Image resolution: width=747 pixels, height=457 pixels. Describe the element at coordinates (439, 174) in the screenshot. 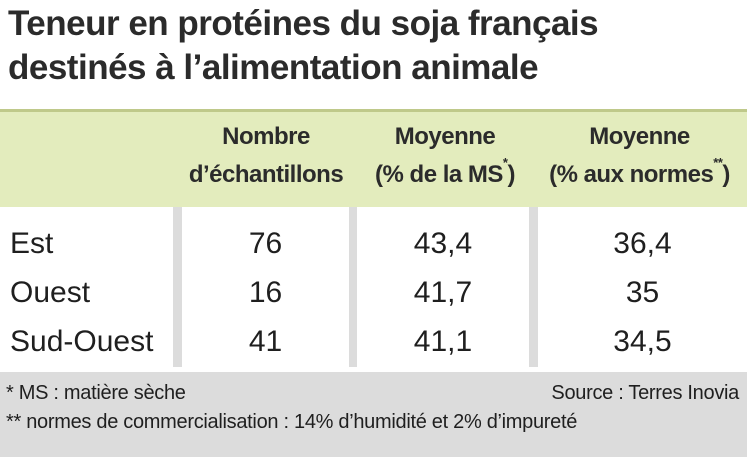

I see `header-ms-text: (% de la MS` at that location.